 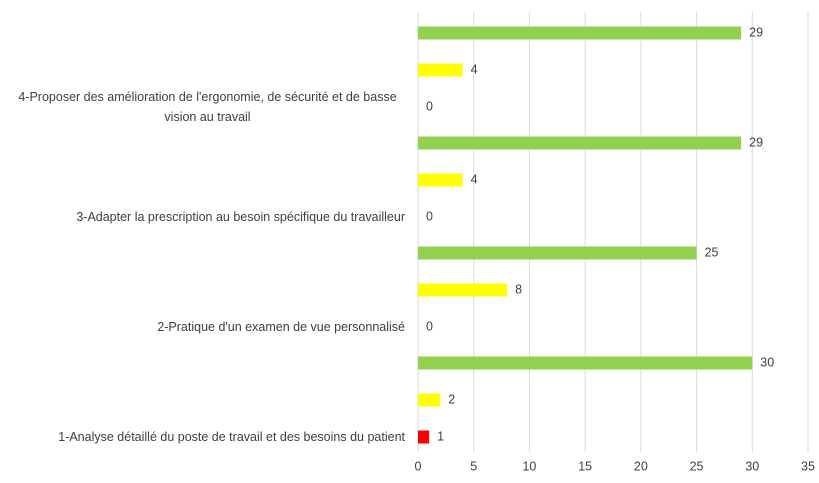 I want to click on x-tick-label: 15, so click(x=585, y=466).